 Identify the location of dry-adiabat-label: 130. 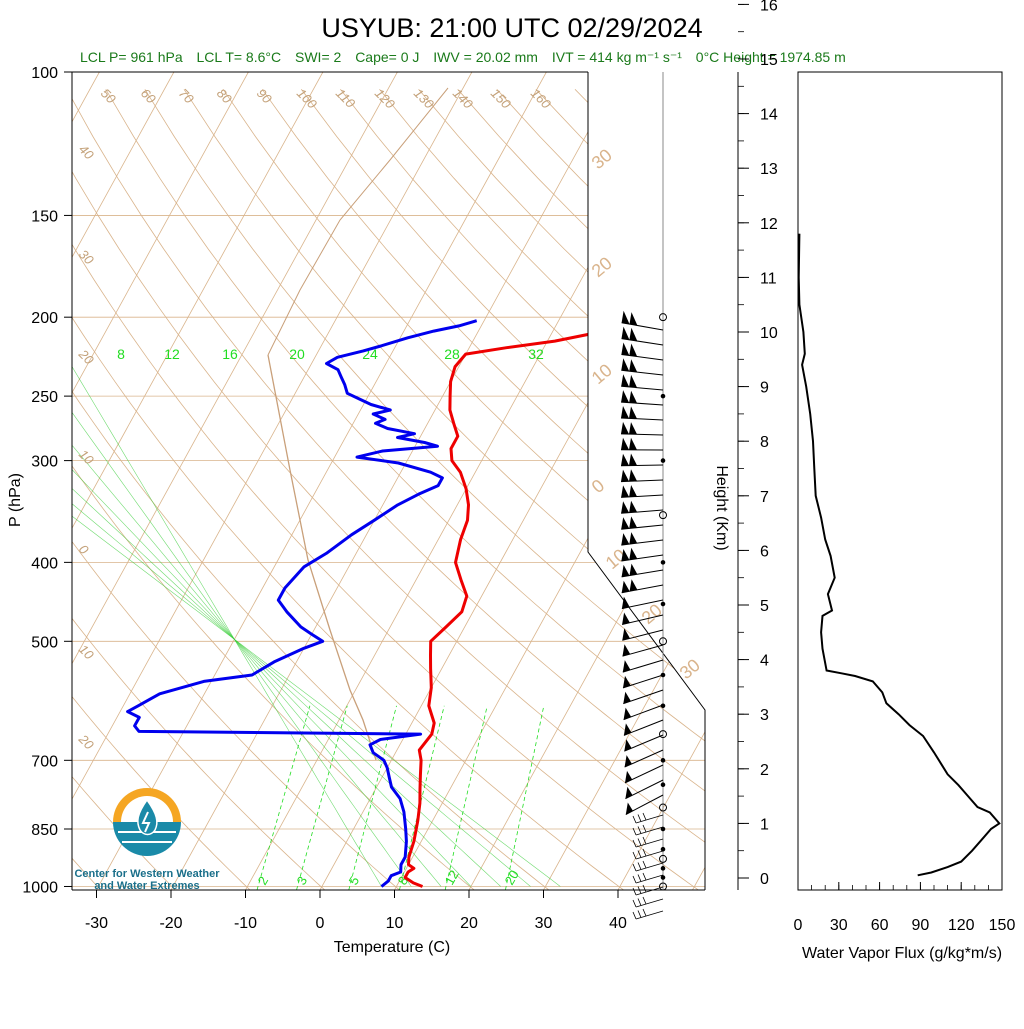
(424, 99).